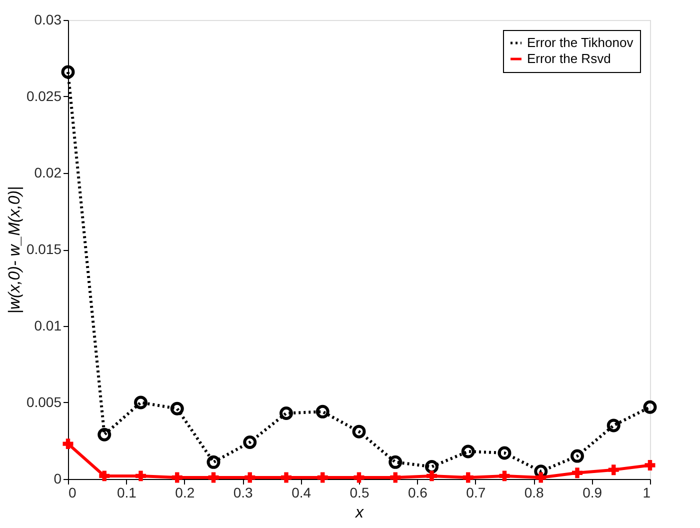  What do you see at coordinates (44, 402) in the screenshot?
I see `y-tick-label: 0.005` at bounding box center [44, 402].